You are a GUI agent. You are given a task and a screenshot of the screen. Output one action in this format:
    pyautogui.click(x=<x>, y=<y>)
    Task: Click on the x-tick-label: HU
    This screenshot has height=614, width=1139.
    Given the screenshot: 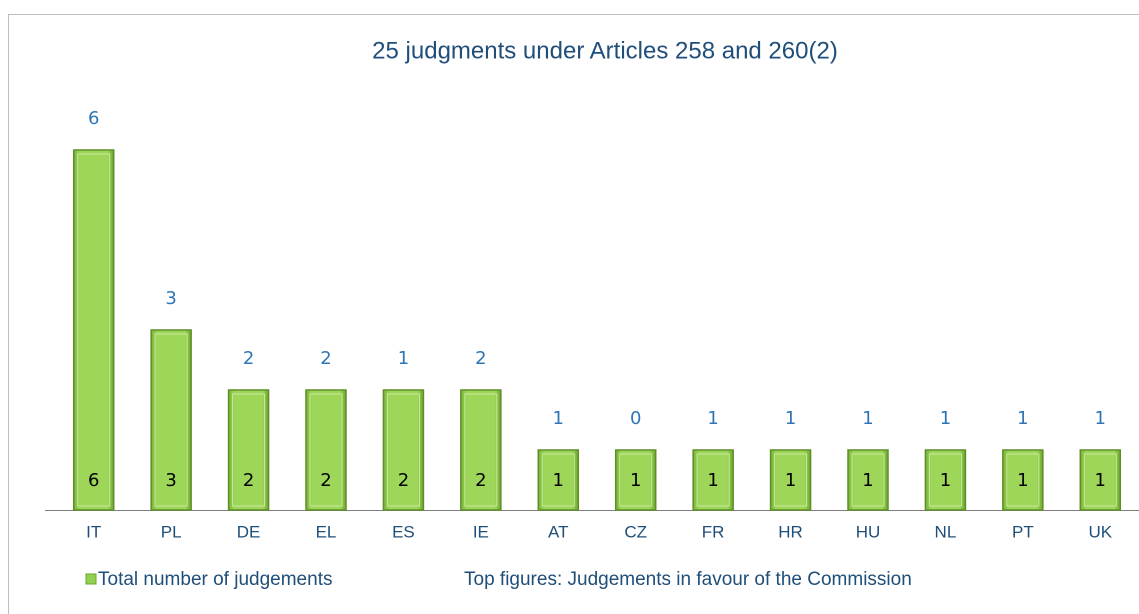 What is the action you would take?
    pyautogui.click(x=868, y=531)
    